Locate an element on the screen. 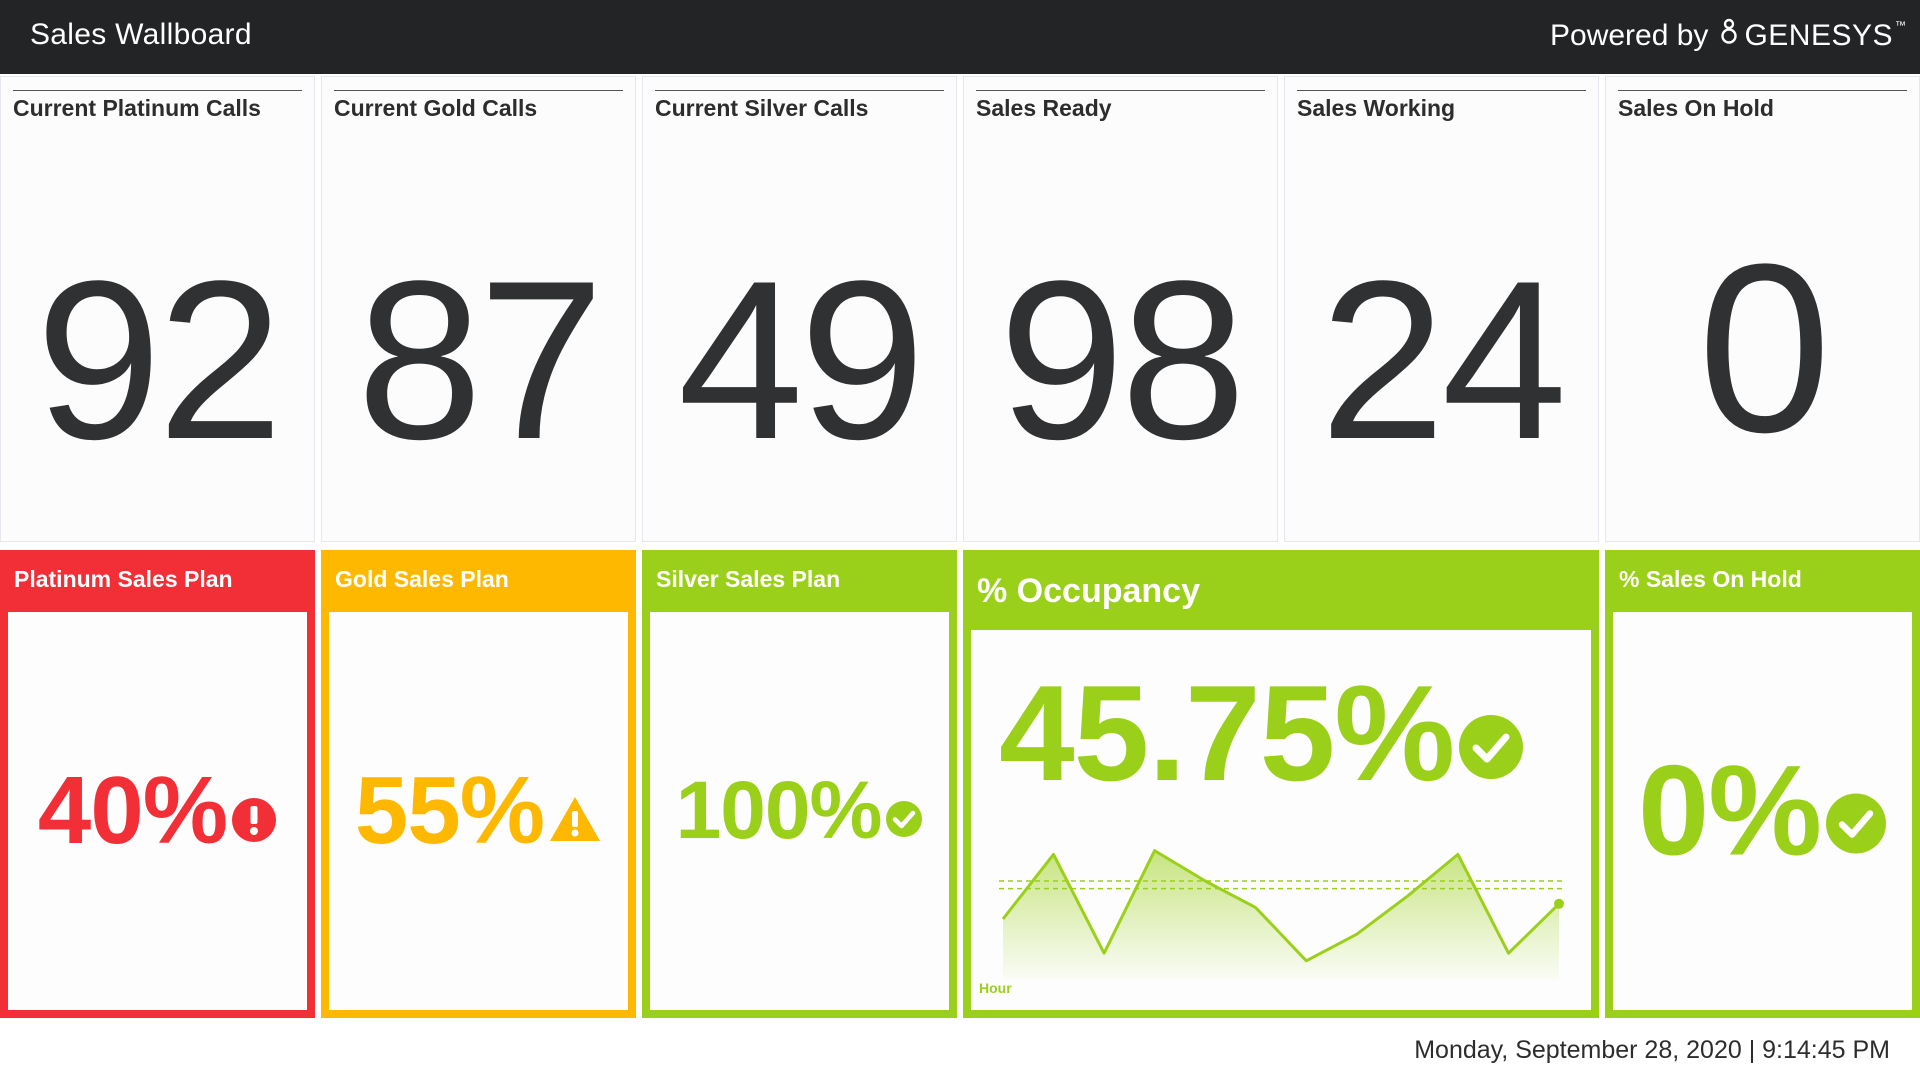 This screenshot has height=1080, width=1920. metric-value: 87 is located at coordinates (480, 359).